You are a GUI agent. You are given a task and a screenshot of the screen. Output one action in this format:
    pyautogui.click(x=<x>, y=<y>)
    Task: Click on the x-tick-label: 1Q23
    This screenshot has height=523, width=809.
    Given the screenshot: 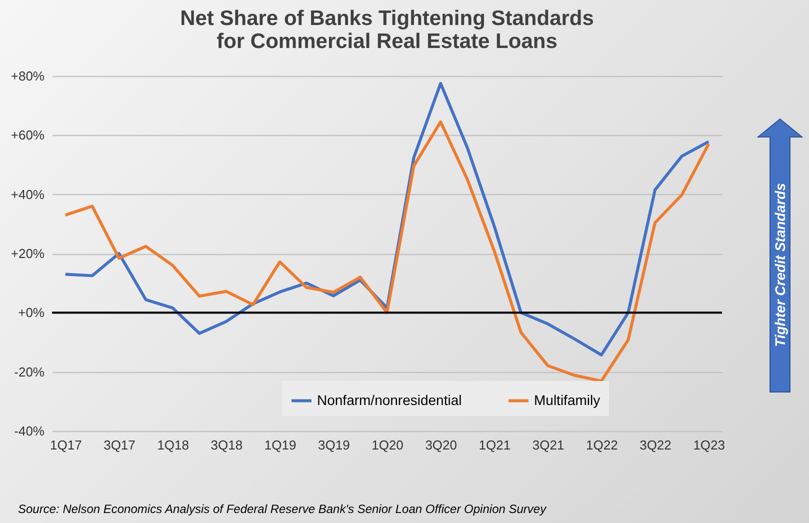 What is the action you would take?
    pyautogui.click(x=709, y=445)
    